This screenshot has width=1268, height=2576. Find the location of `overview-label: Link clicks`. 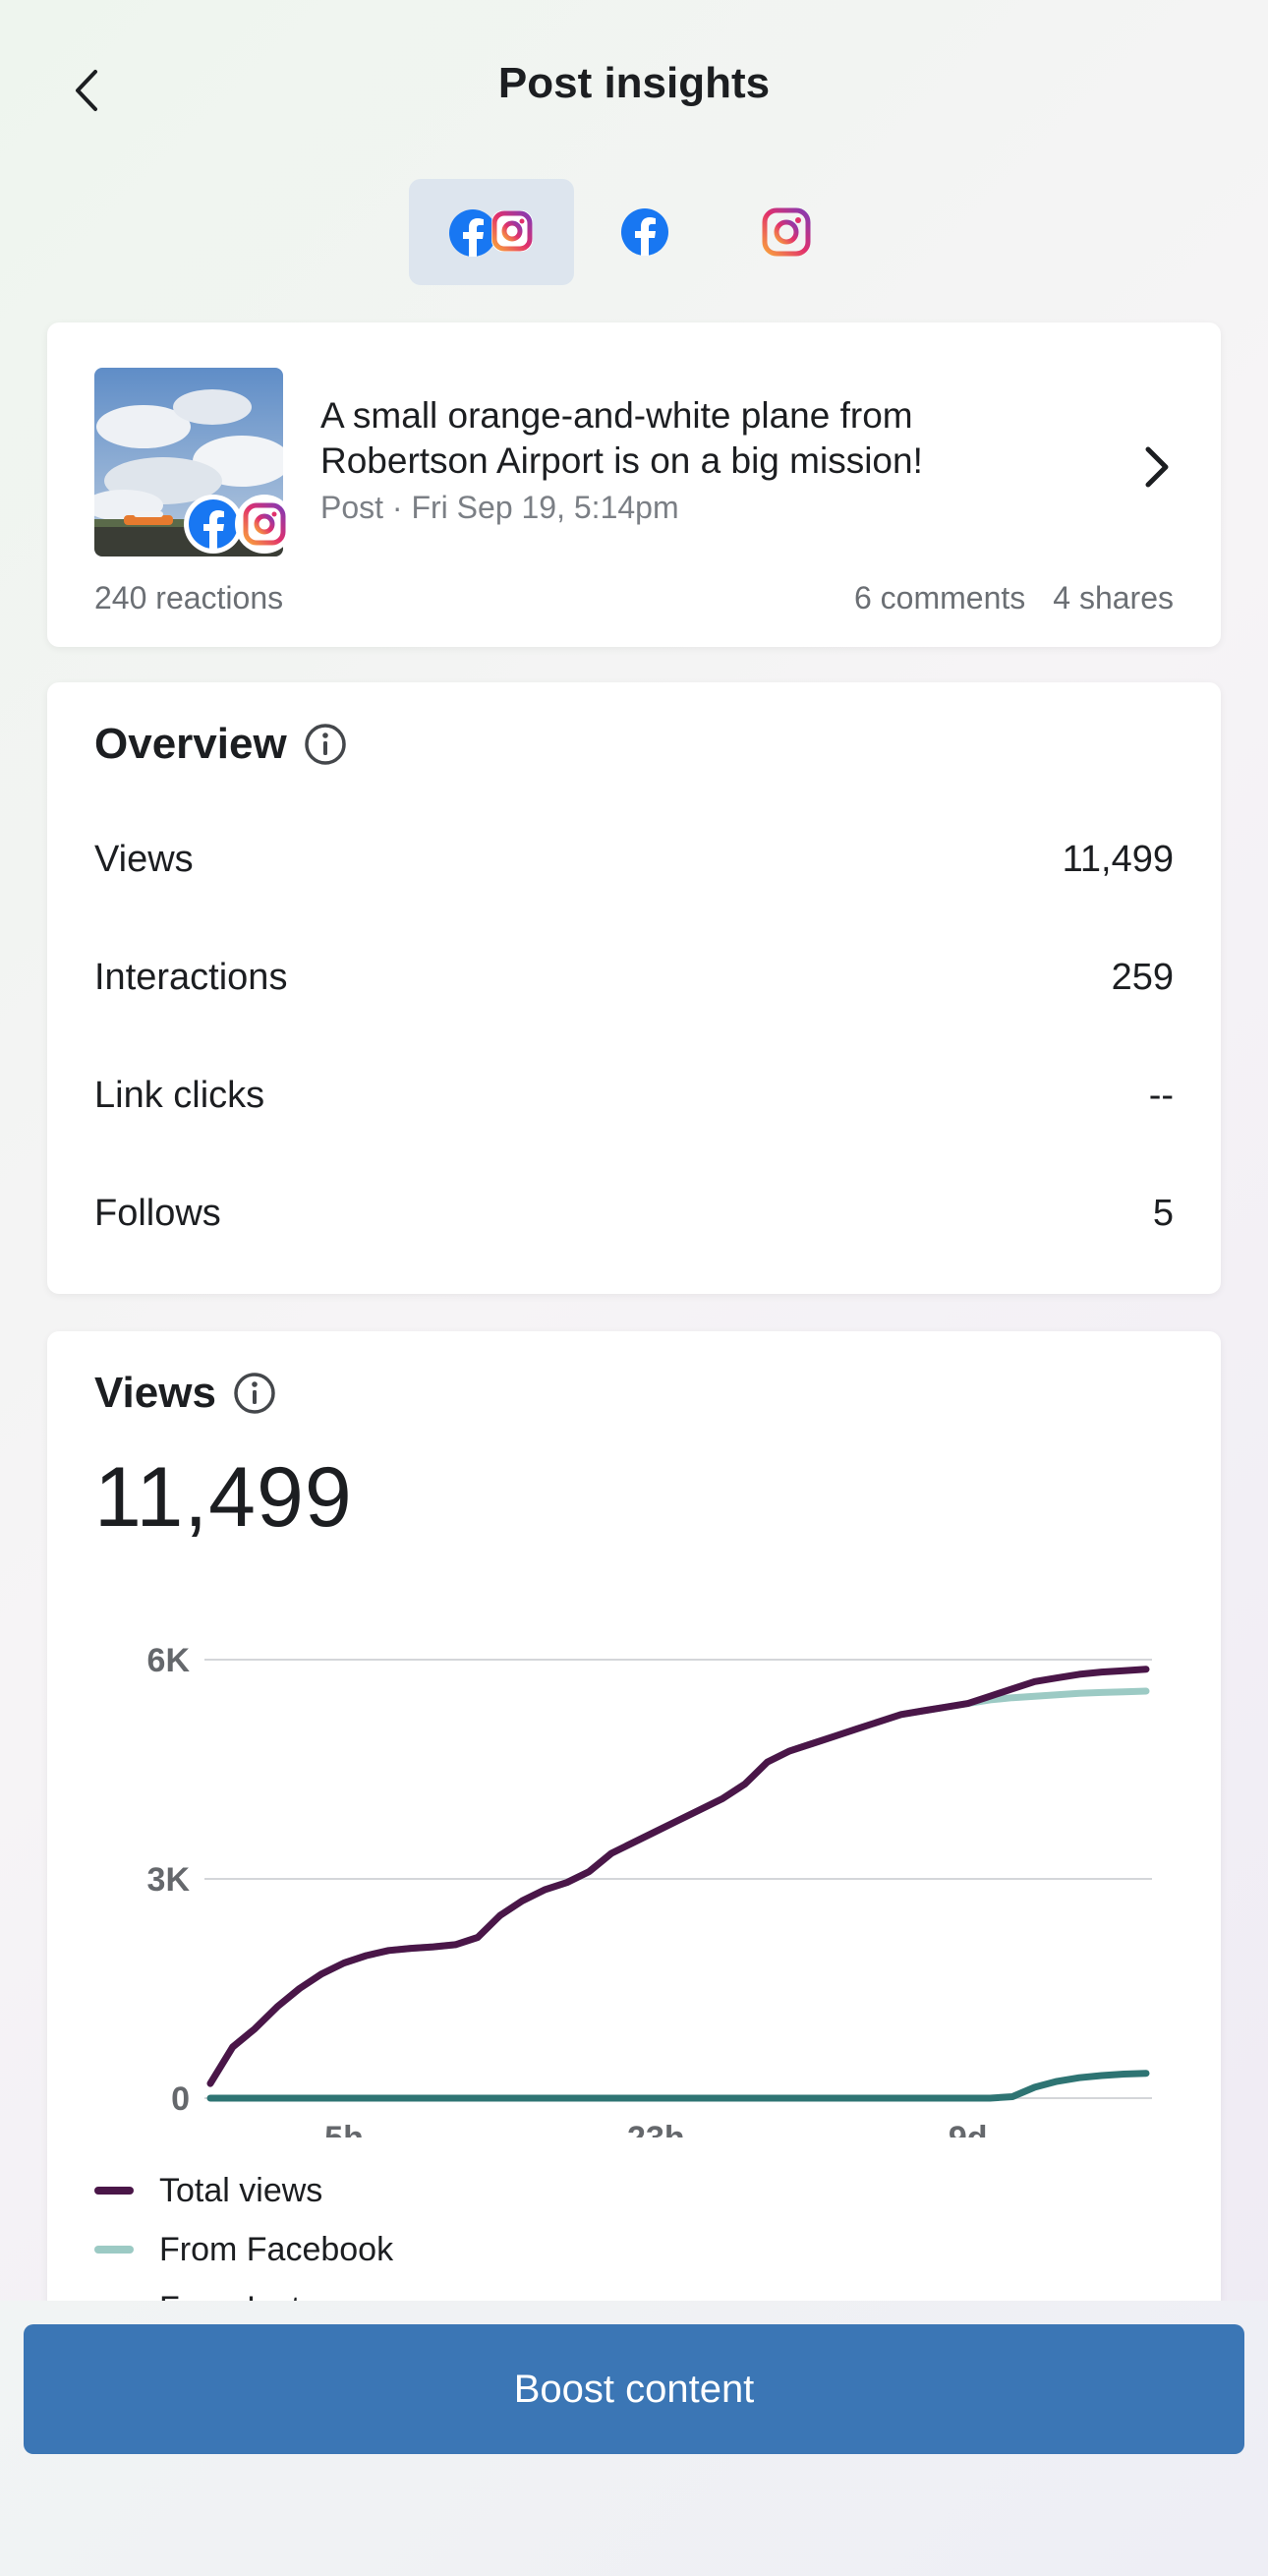

overview-label: Link clicks is located at coordinates (179, 1095).